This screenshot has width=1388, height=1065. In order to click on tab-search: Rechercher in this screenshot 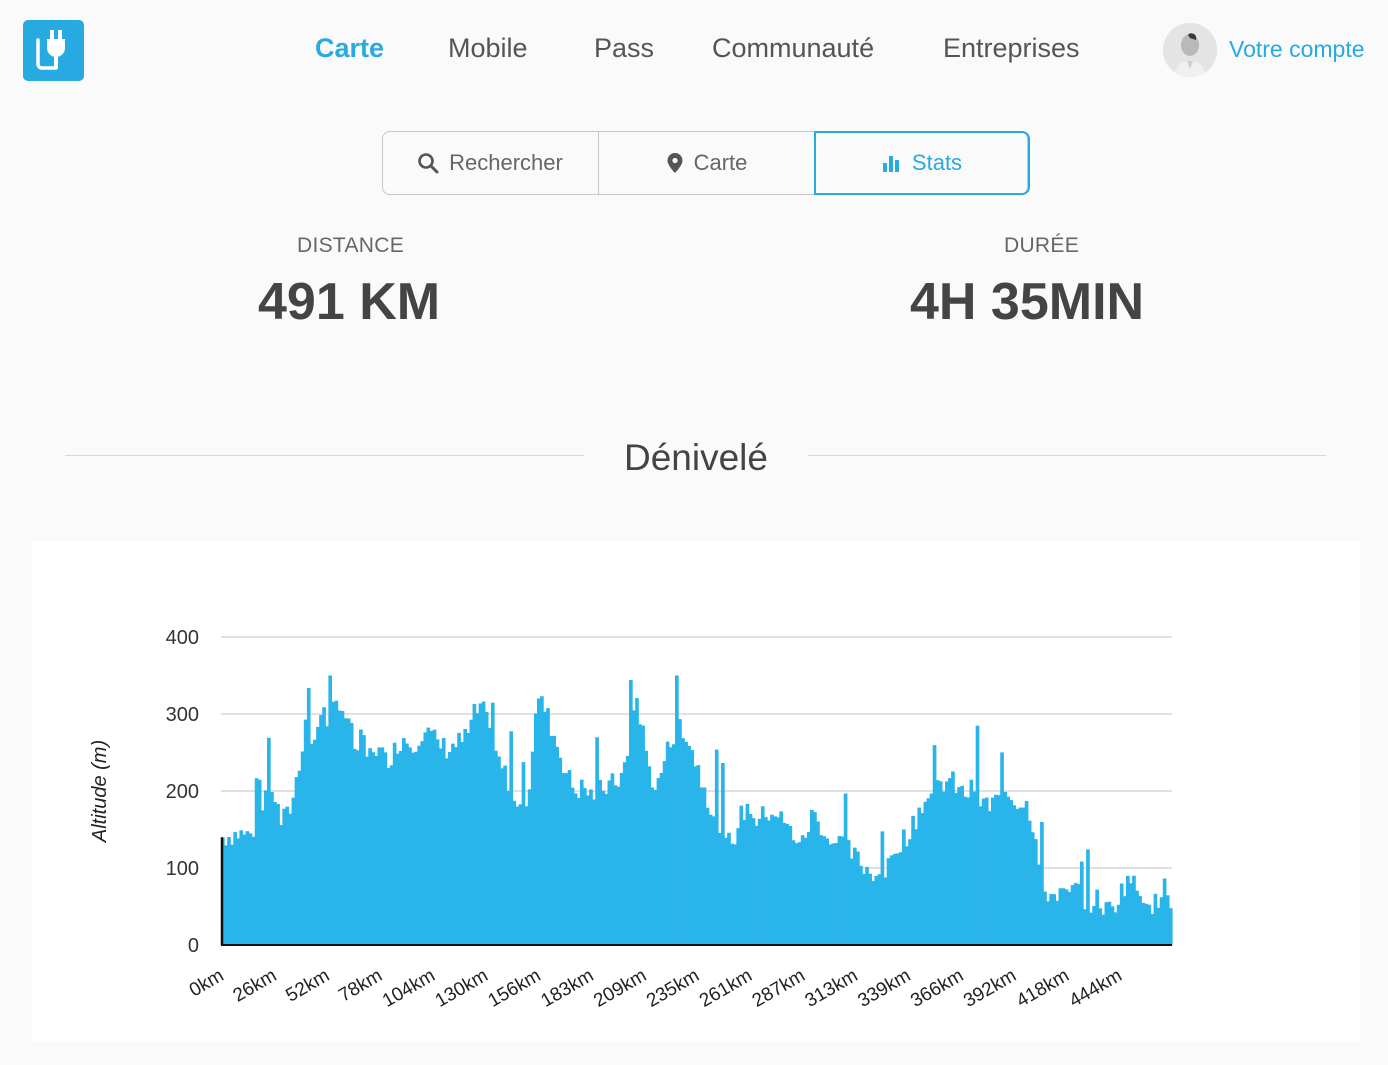, I will do `click(490, 163)`.